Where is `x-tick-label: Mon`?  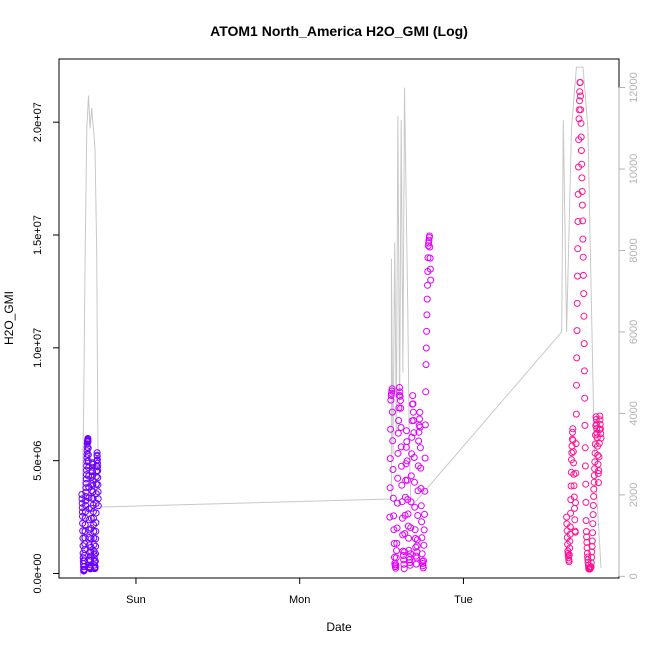 x-tick-label: Mon is located at coordinates (299, 600).